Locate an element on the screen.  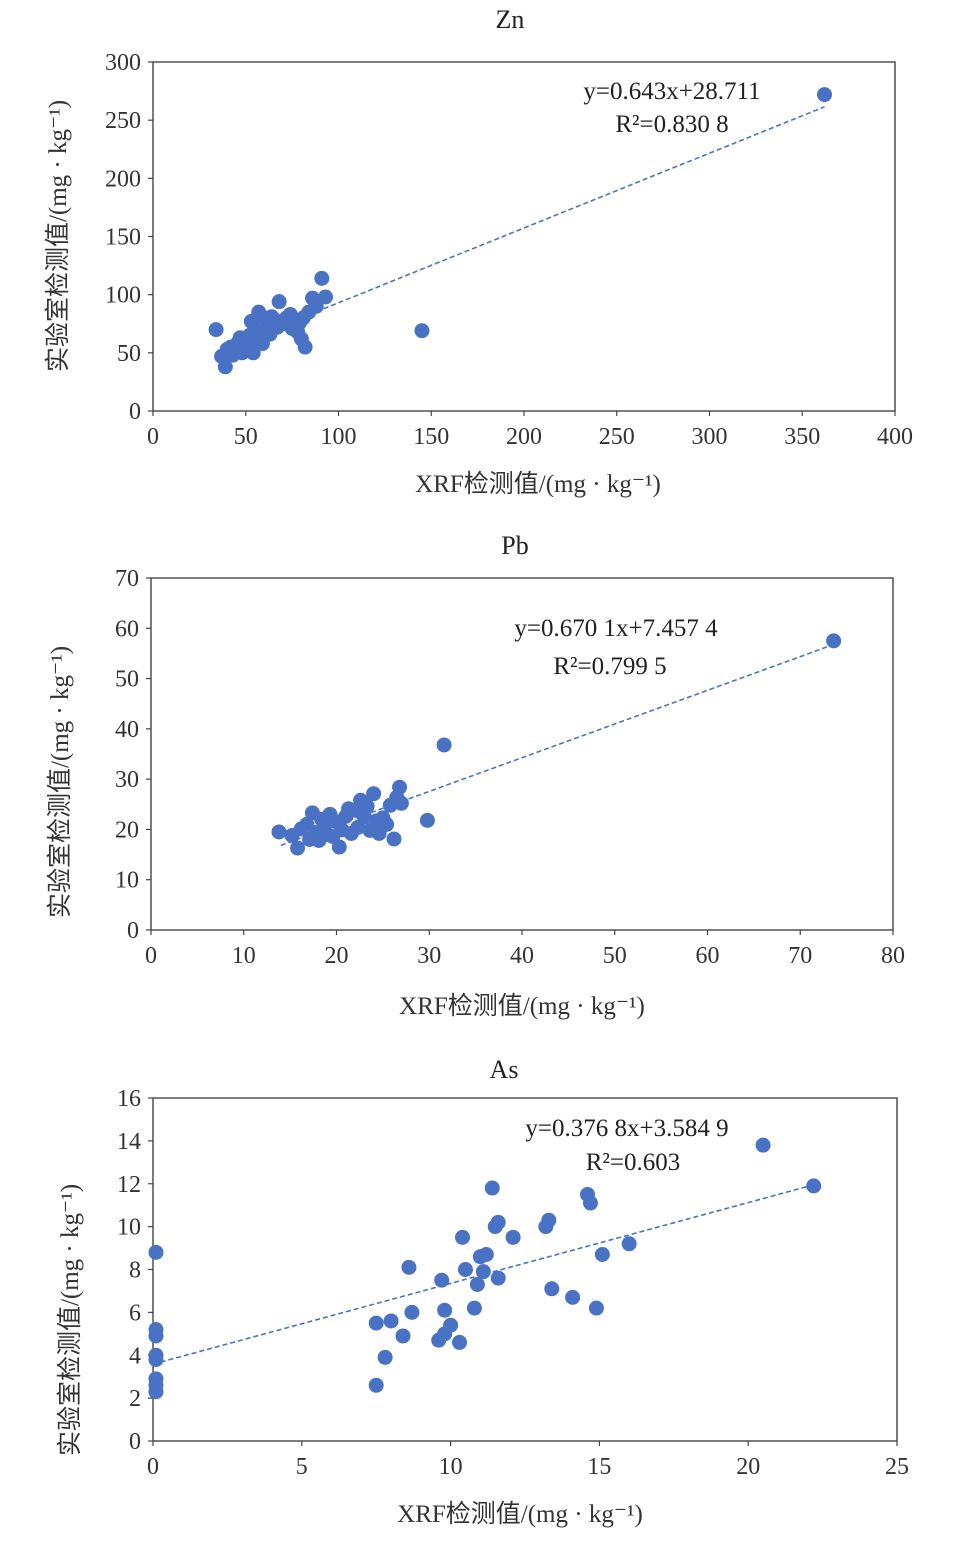
y-tick-label: 16 is located at coordinates (129, 1099).